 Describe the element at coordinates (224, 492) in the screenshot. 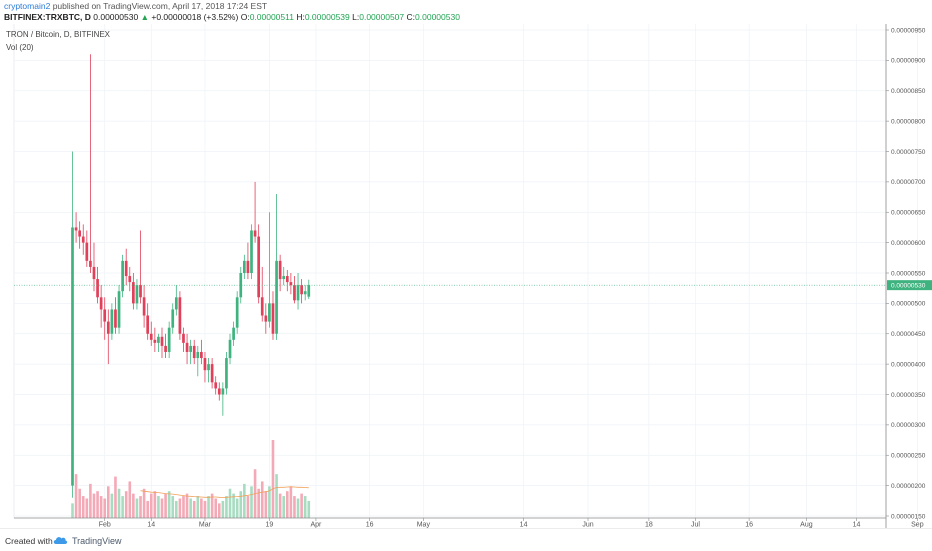

I see `volume-ma-line` at that location.